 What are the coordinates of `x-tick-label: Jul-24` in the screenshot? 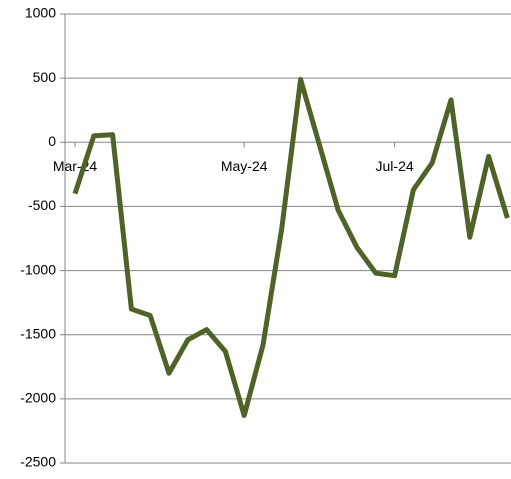 It's located at (395, 166).